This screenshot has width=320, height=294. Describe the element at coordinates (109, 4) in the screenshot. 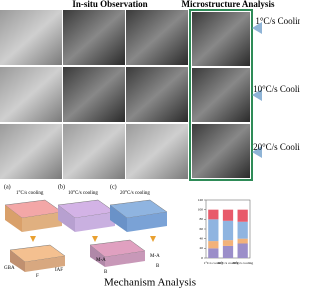

I see `header-left: In-situ Observation` at that location.